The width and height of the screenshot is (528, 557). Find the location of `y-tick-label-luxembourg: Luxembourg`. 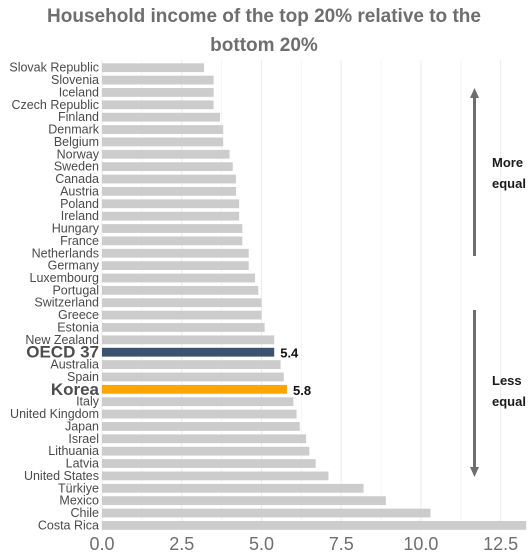

y-tick-label-luxembourg: Luxembourg is located at coordinates (65, 278).